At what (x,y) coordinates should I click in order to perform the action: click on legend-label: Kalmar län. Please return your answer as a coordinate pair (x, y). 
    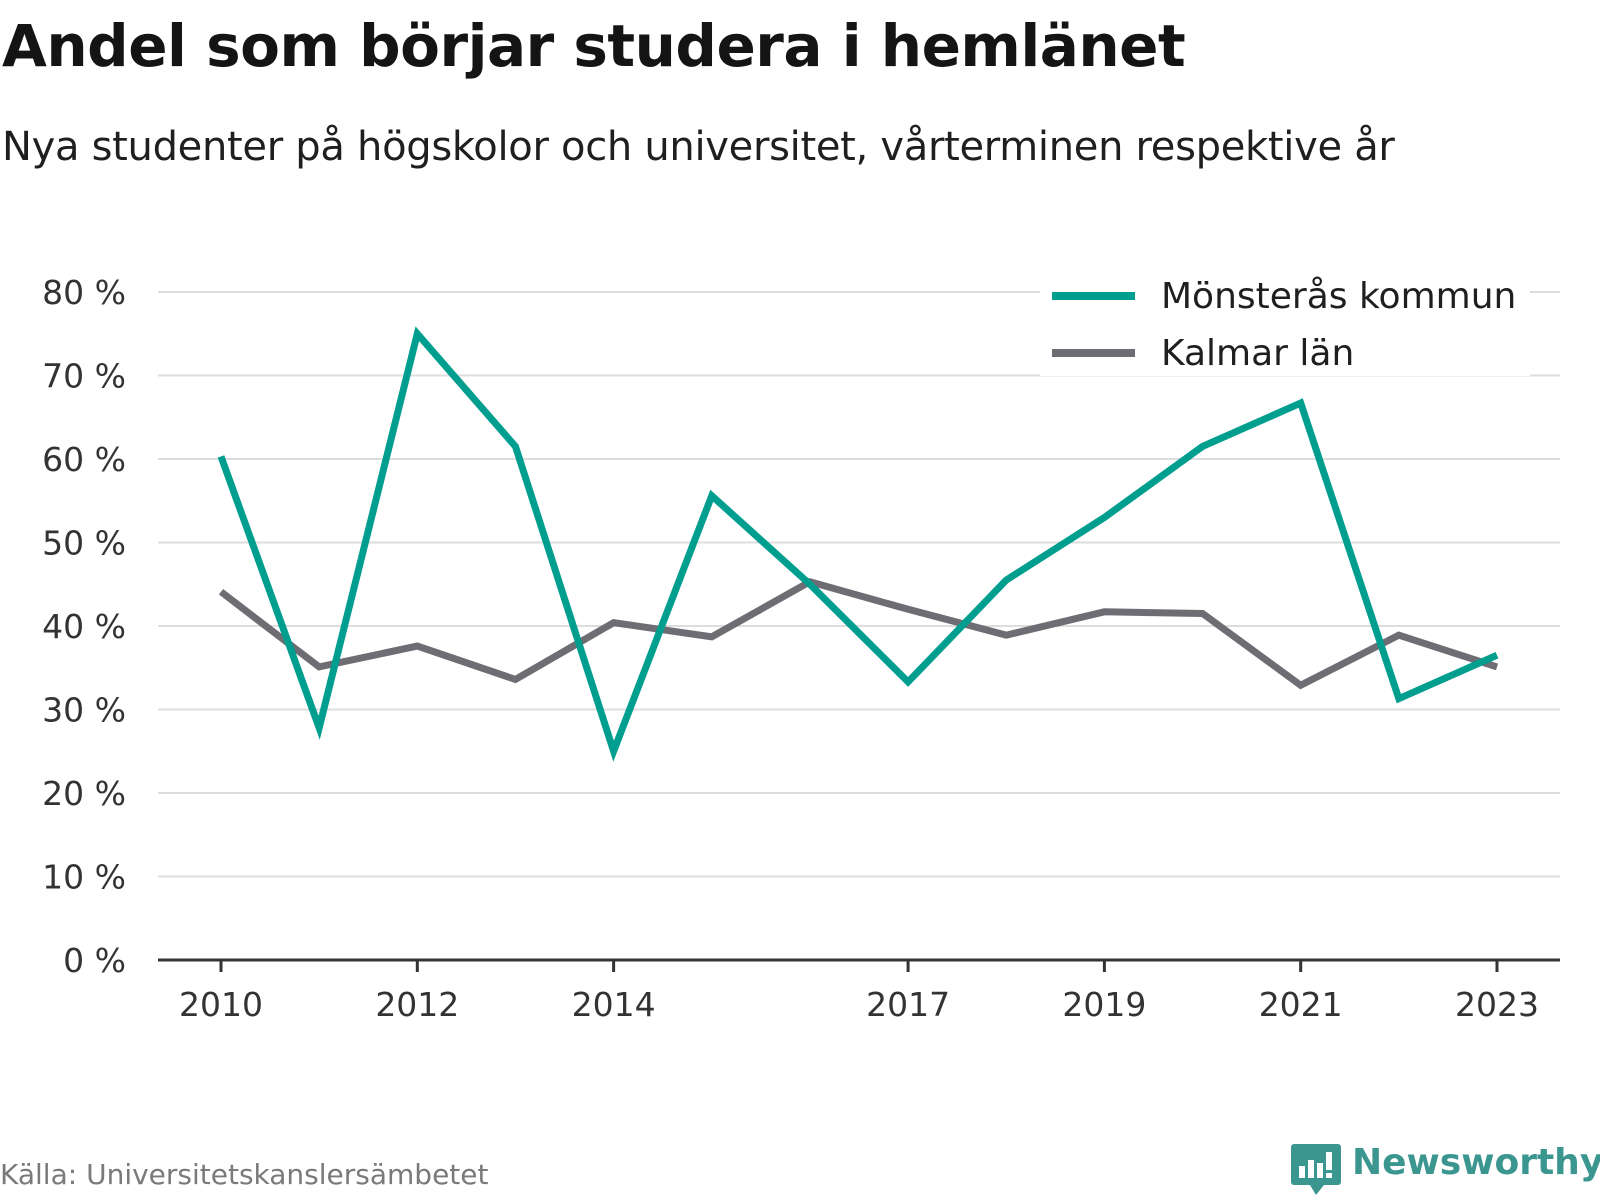
    Looking at the image, I should click on (1257, 353).